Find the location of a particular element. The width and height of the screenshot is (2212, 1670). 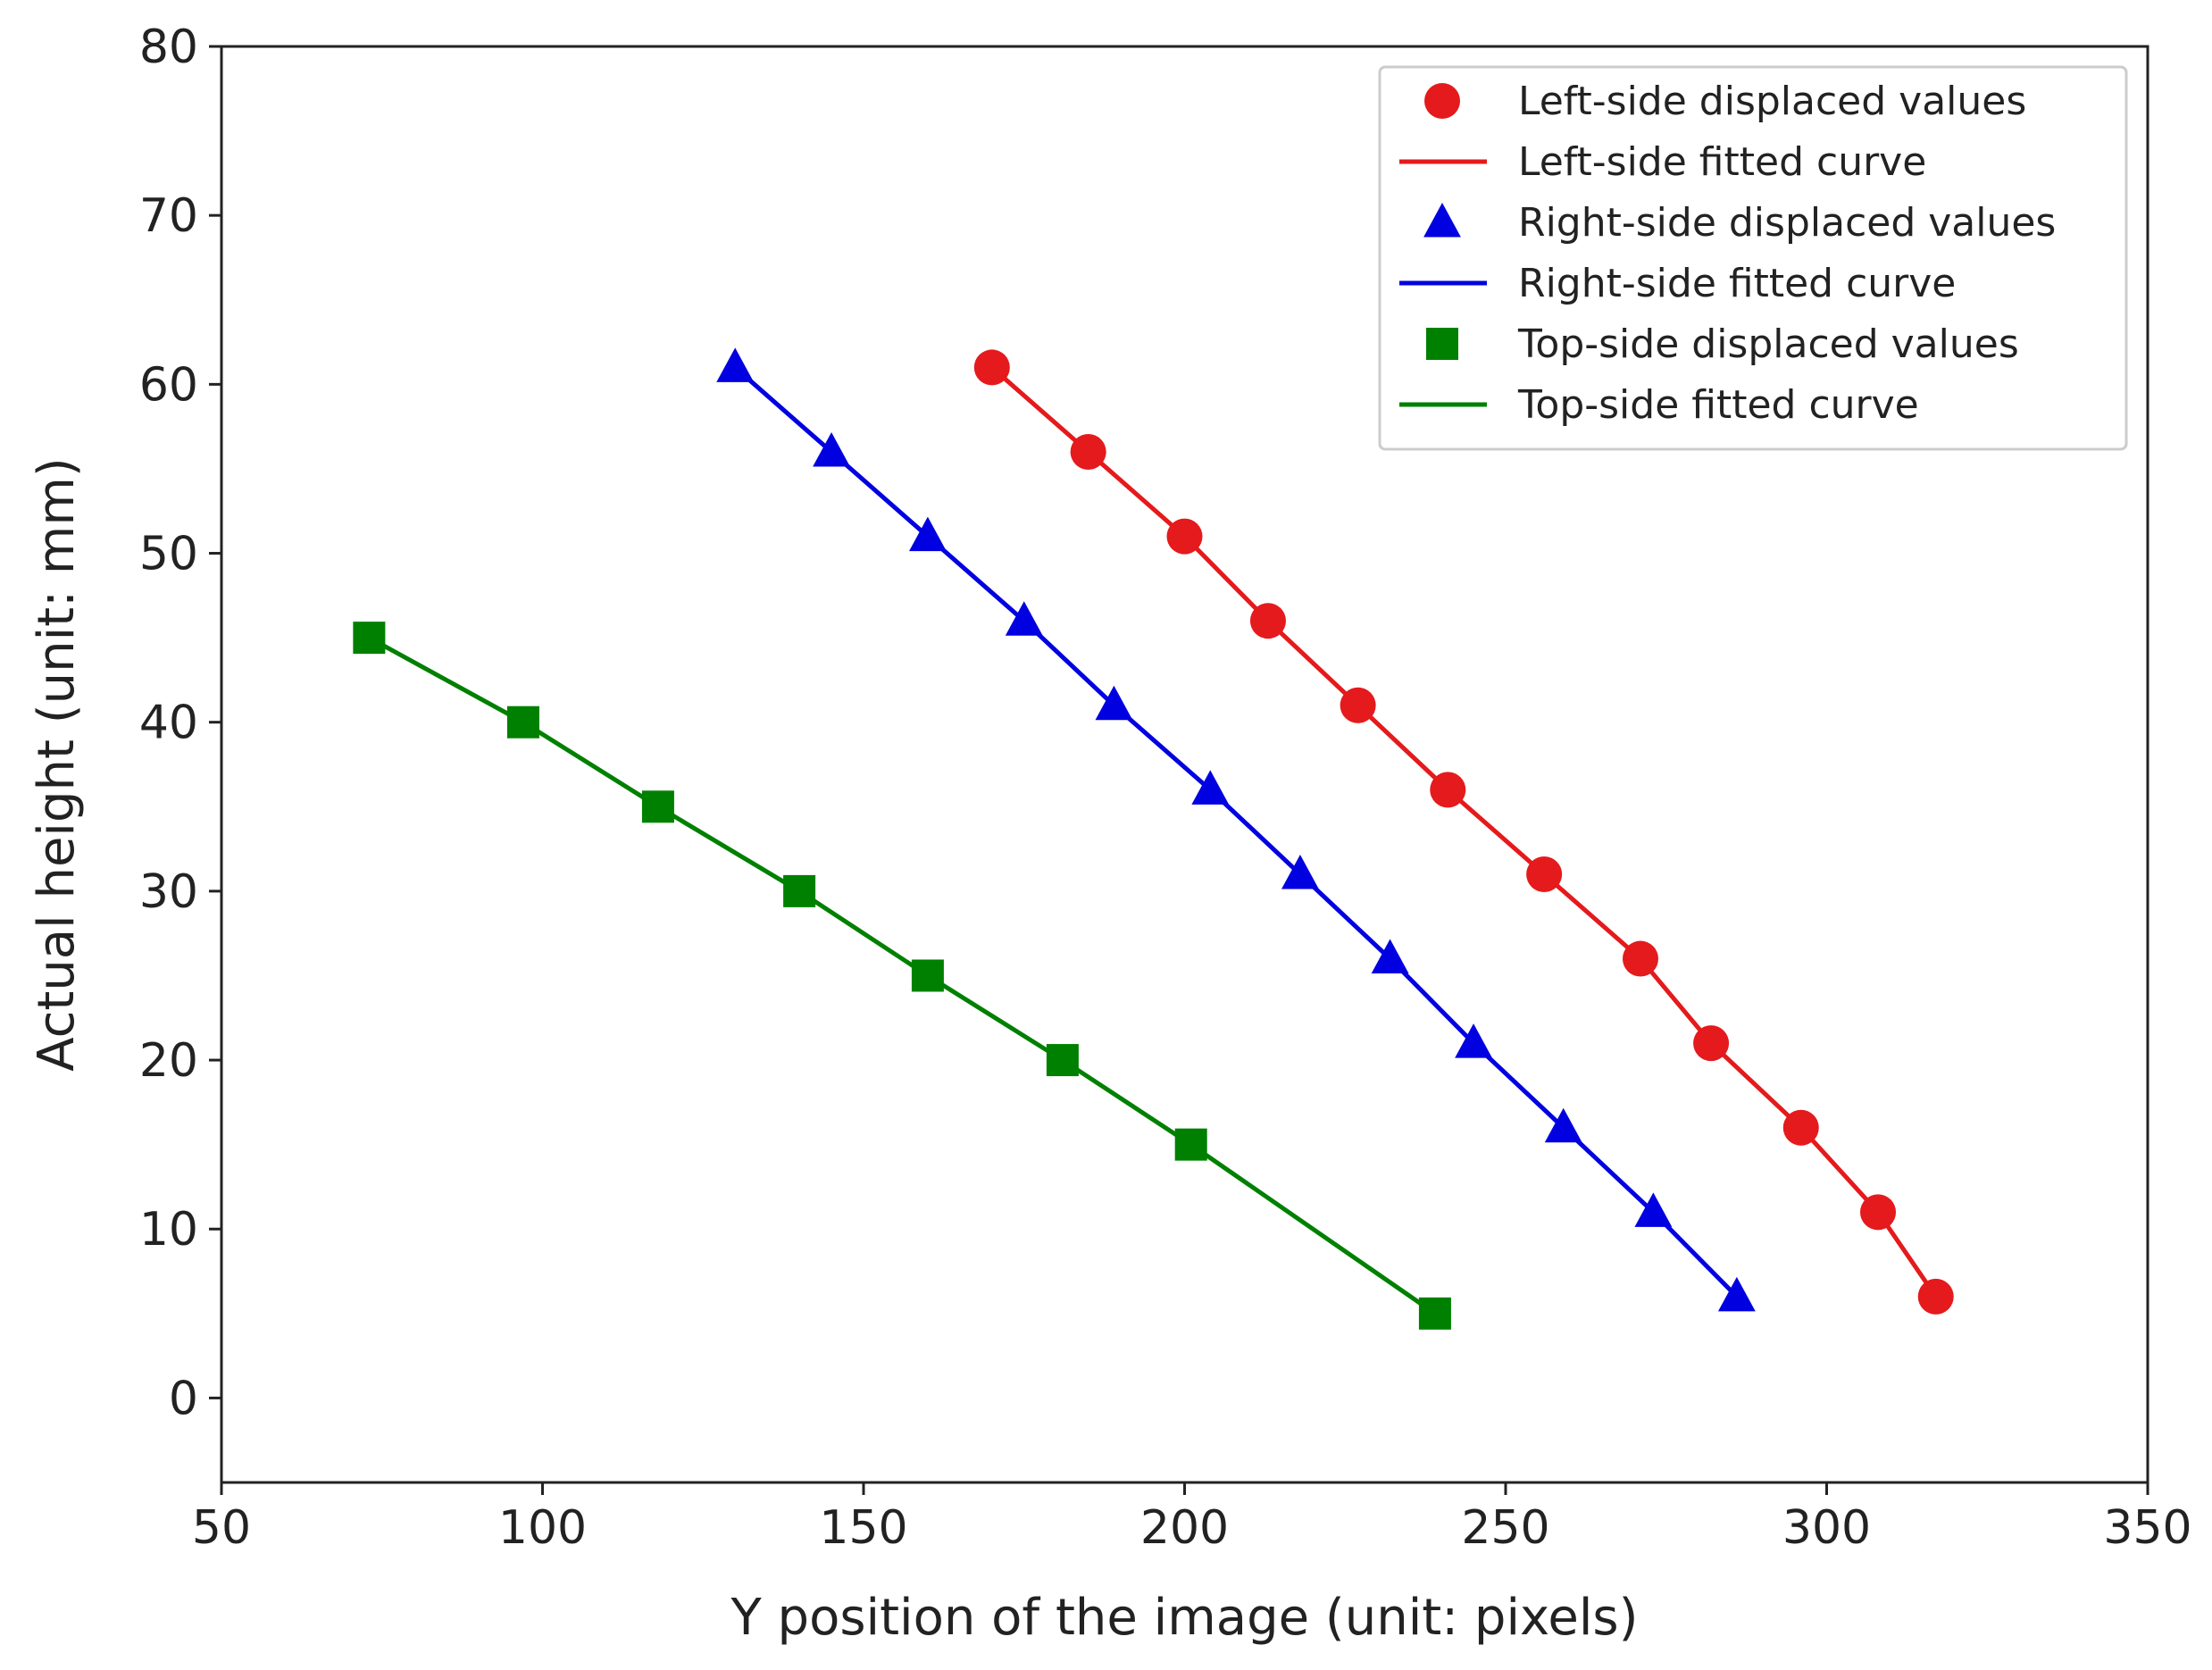

legend-entry-label: Left-side displaced values is located at coordinates (1772, 101).